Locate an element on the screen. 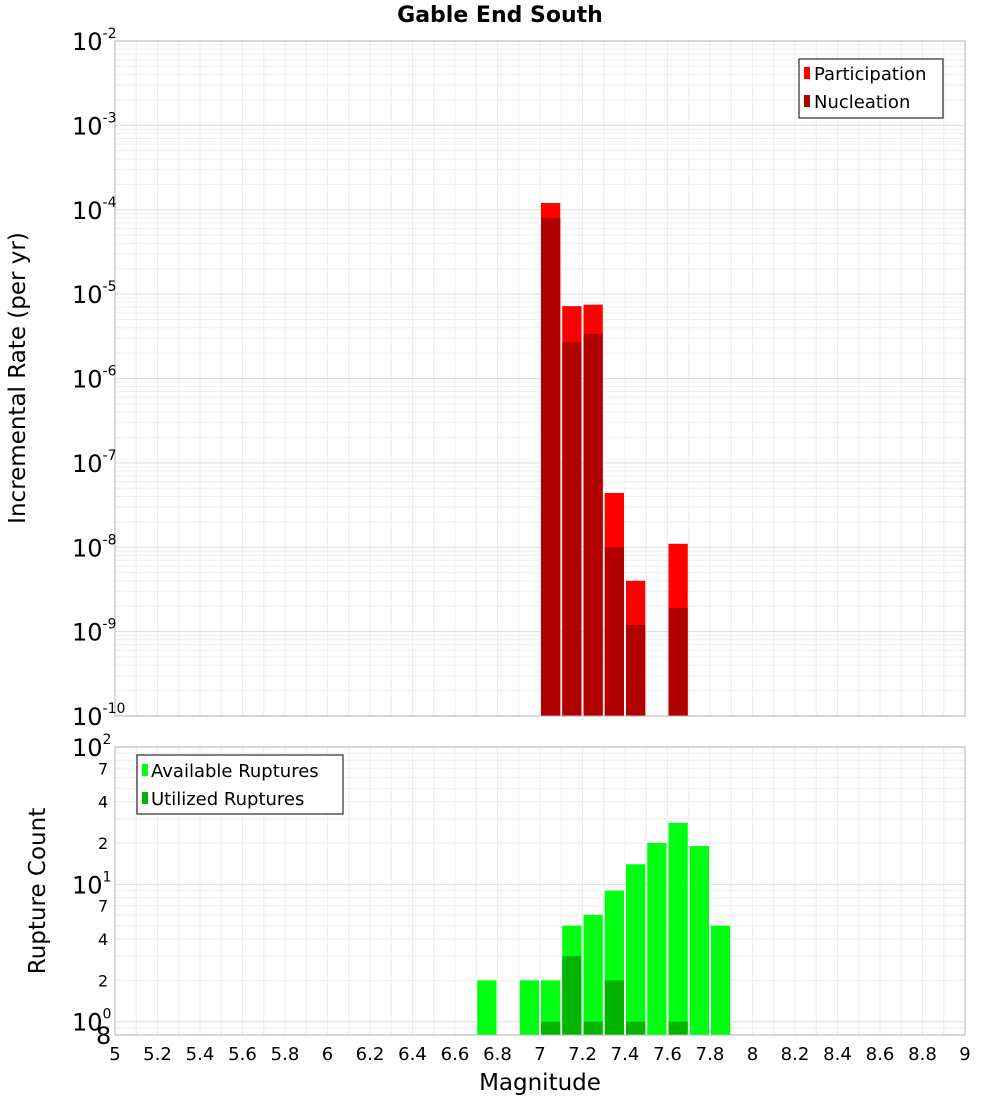 This screenshot has height=1100, width=1000. top-y-tick-labels: 10⁻² 10⁻³ 10⁻⁴ 10⁻⁵ 10⁻⁶ 10⁻⁷ 10⁻⁸ 10⁻⁹ 10⁻¹⁰ is located at coordinates (98, 378).